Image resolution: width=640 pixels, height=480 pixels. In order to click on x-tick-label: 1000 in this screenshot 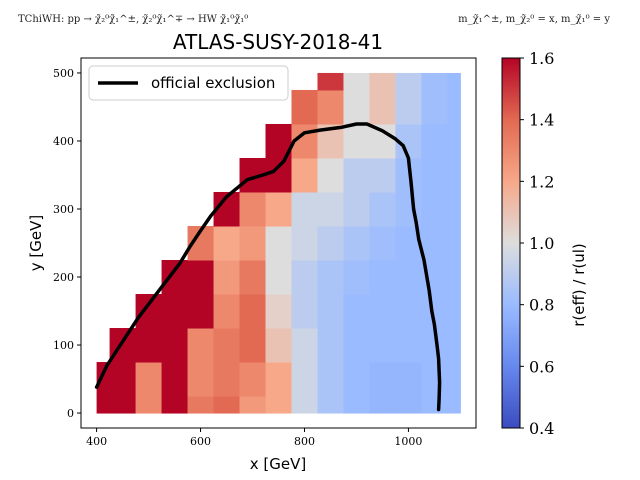, I will do `click(408, 441)`.